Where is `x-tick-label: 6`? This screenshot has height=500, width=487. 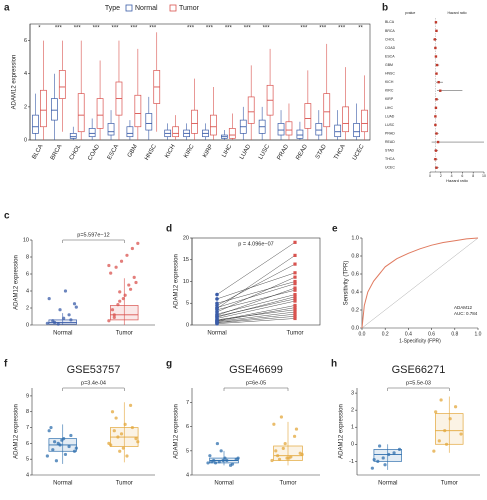
x-tick-label: 6 is located at coordinates (462, 176).